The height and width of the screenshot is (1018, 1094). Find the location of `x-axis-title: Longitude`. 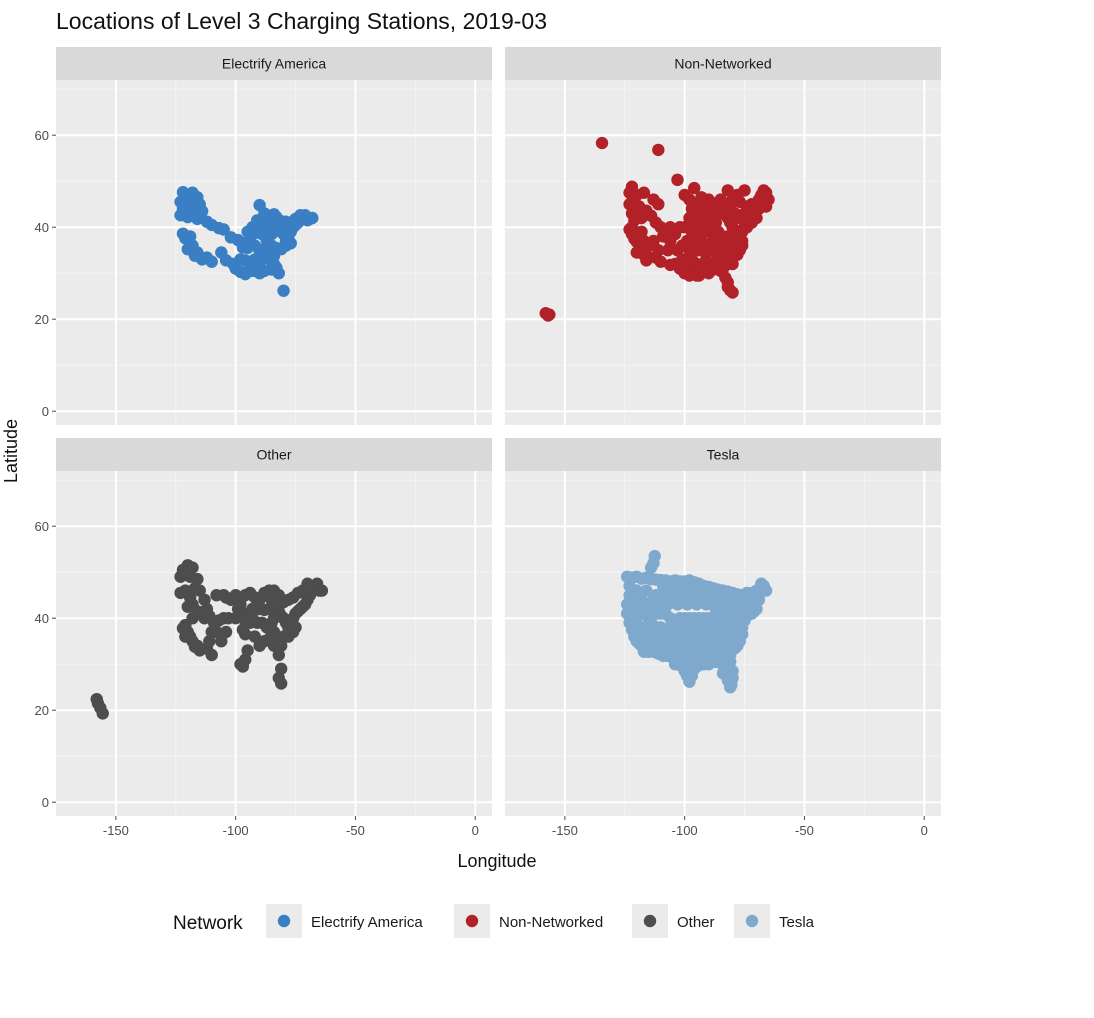

x-axis-title: Longitude is located at coordinates (496, 861).